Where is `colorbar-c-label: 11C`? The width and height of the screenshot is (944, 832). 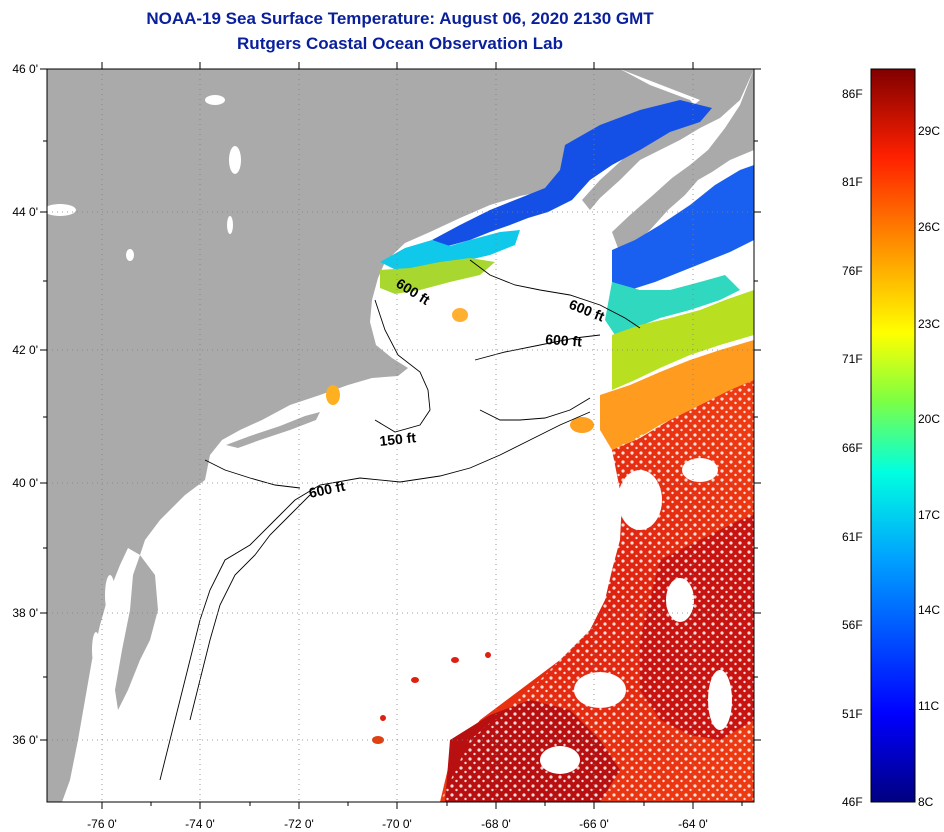 colorbar-c-label: 11C is located at coordinates (929, 706).